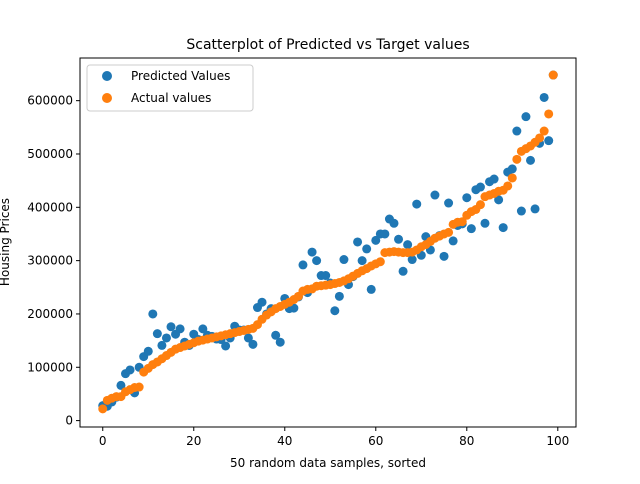 The width and height of the screenshot is (640, 484). What do you see at coordinates (69, 421) in the screenshot?
I see `y-tick-label: 0` at bounding box center [69, 421].